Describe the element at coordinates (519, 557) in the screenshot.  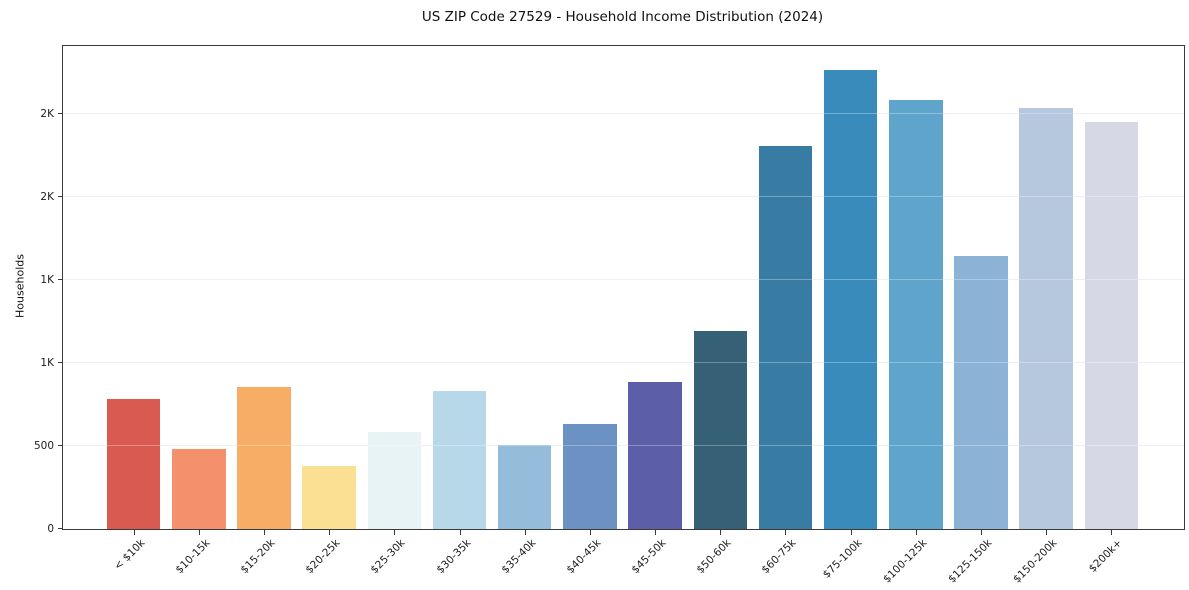
I see `x-tick-label: $35-40k` at that location.